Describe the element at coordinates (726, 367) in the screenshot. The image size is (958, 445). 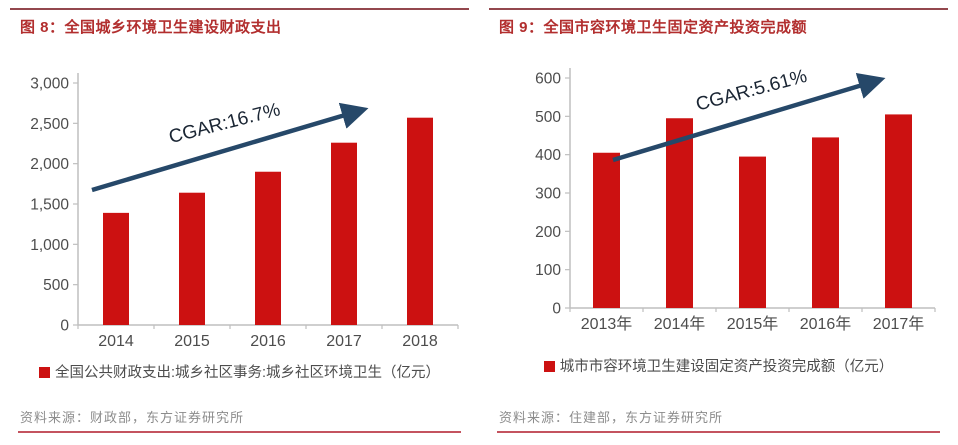
I see `figure-9-legend-label: 城市市容环境卫生建设固定资产投资完成额（亿元）` at that location.